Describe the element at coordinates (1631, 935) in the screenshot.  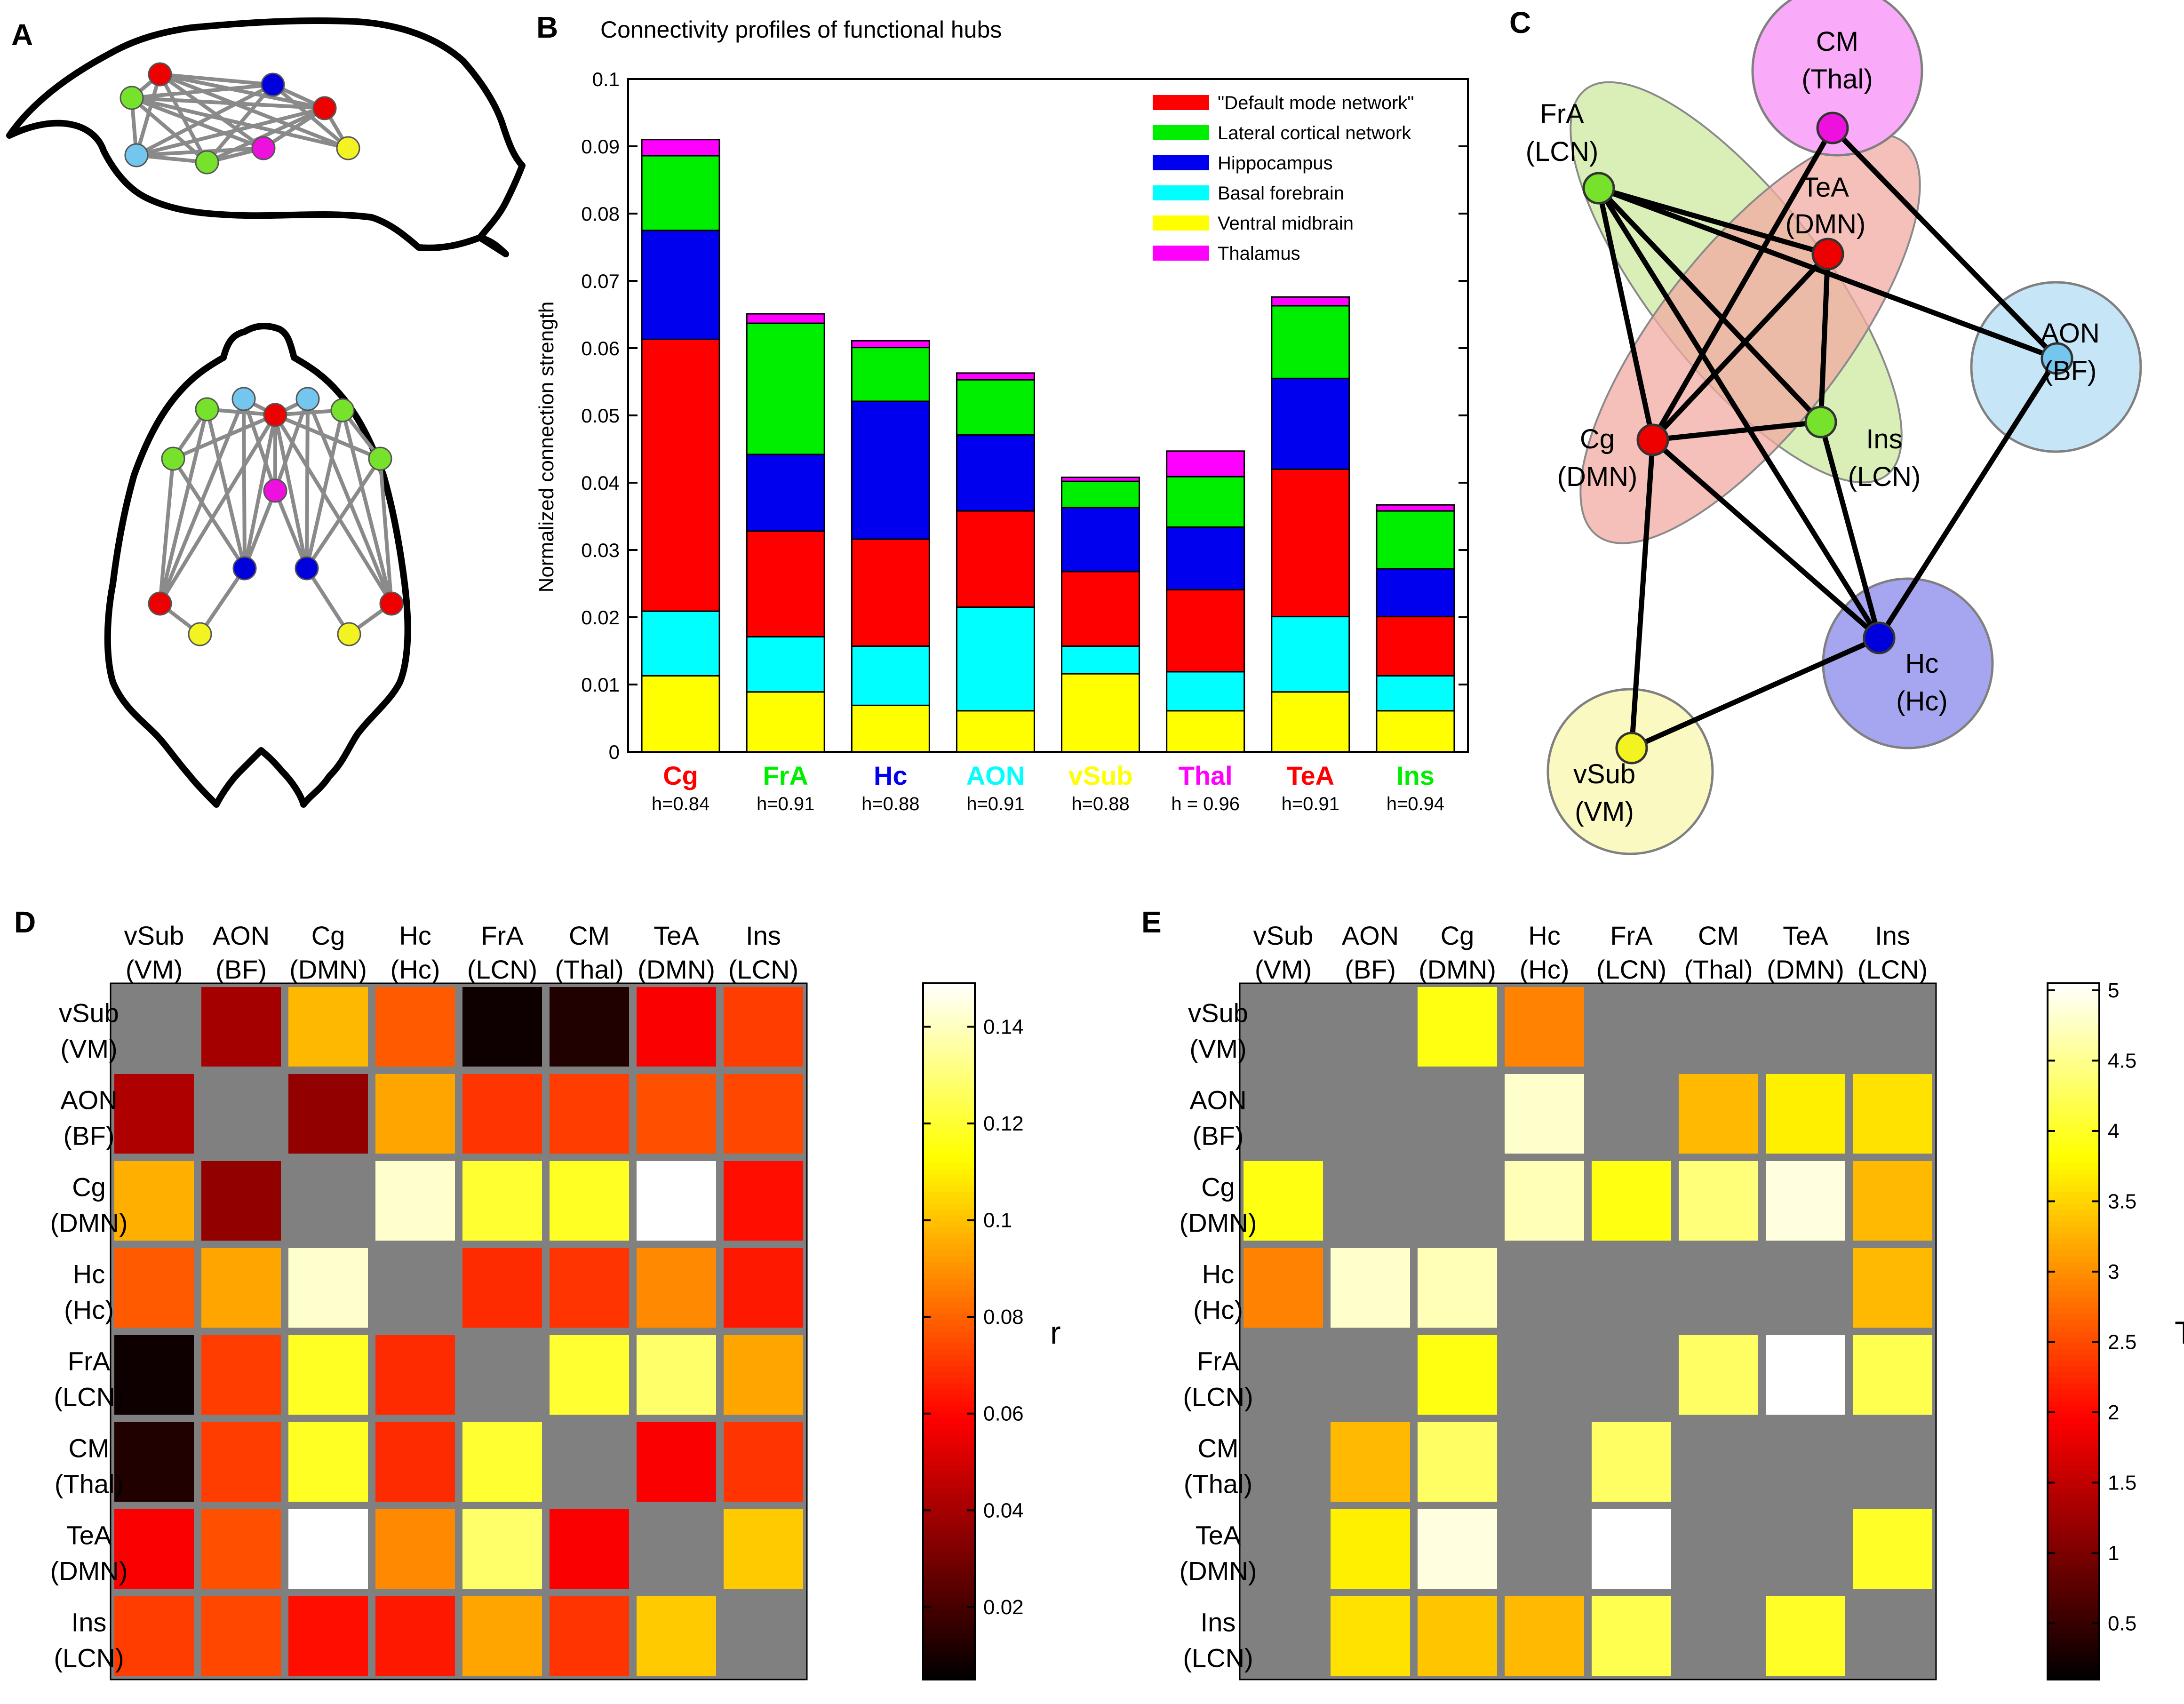
I see `column-label: FrA` at that location.